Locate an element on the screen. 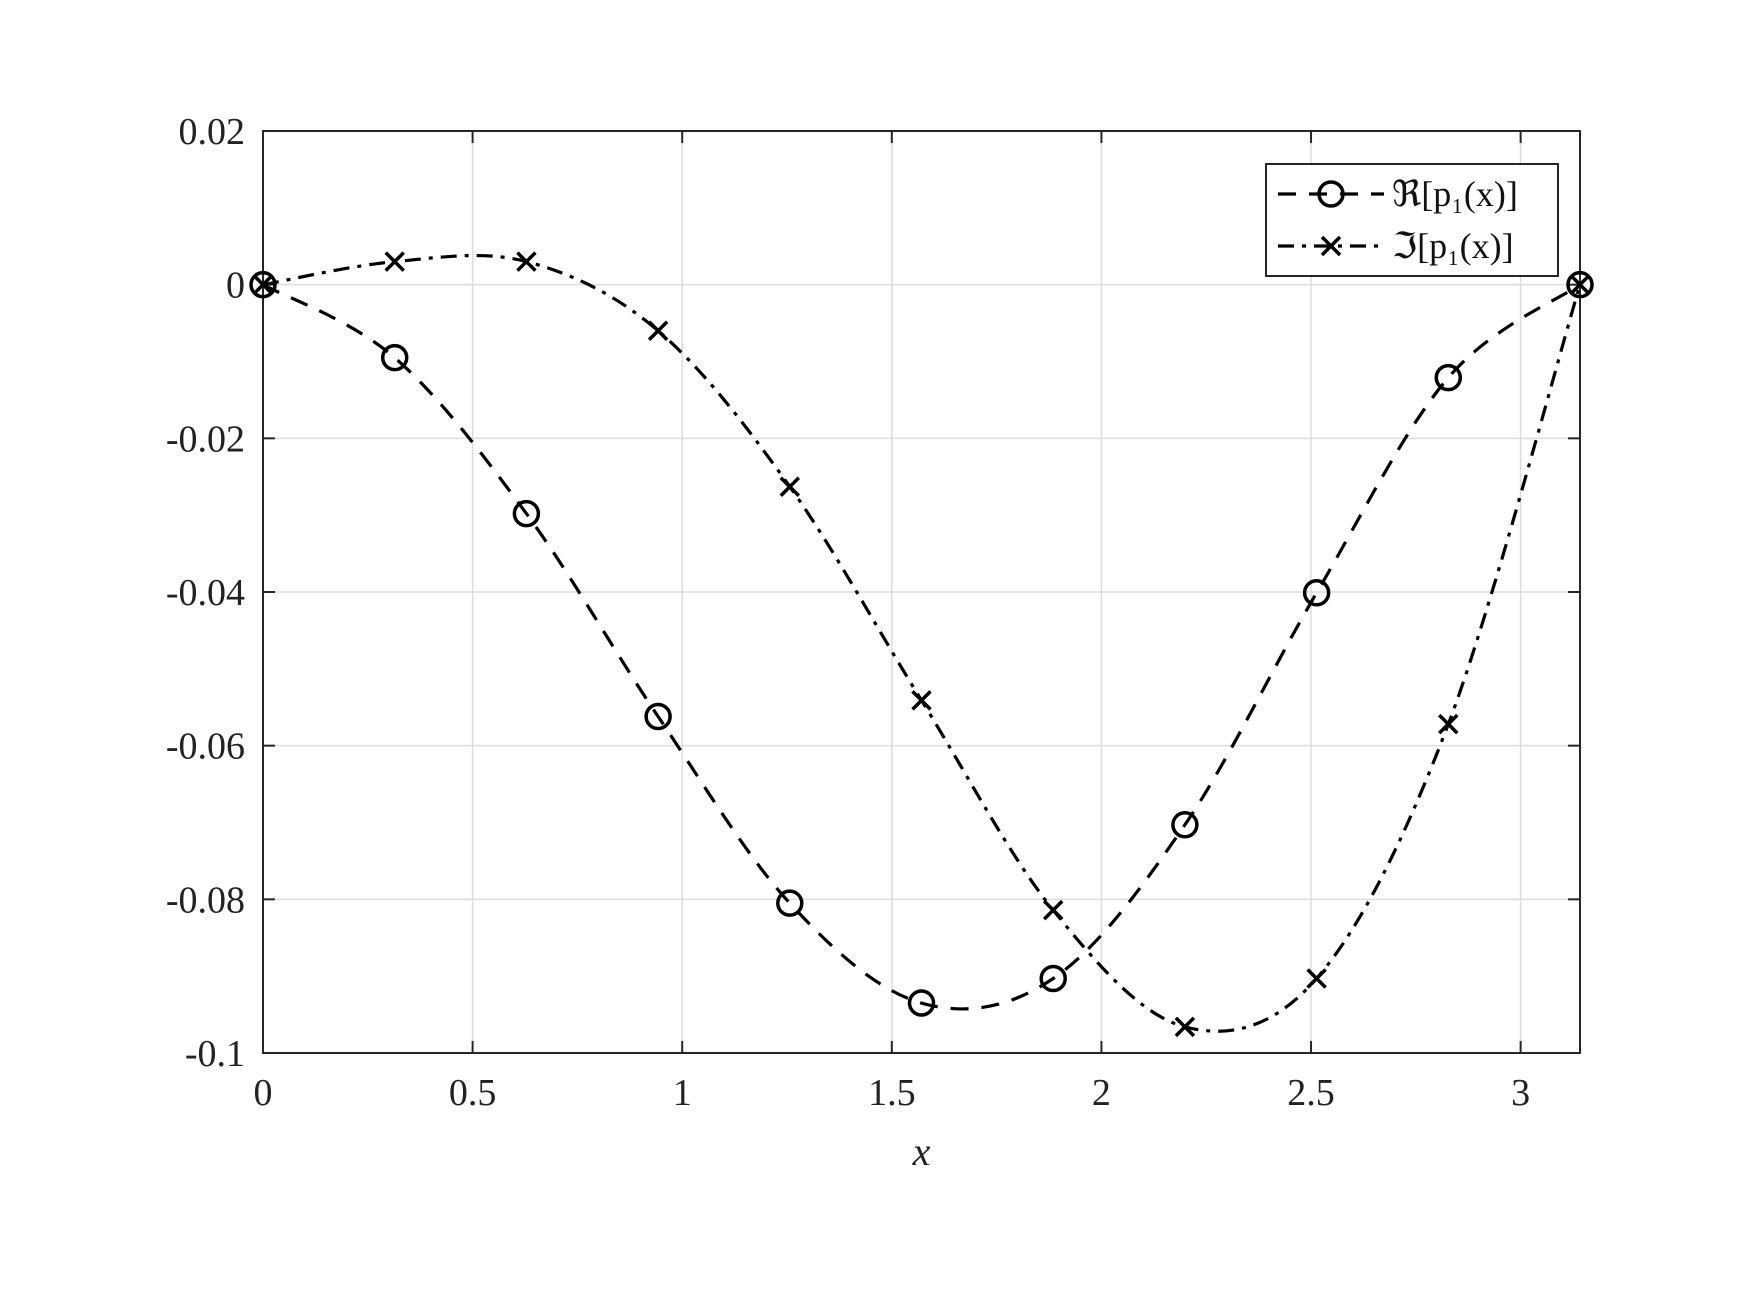  y-tick-label: 0 is located at coordinates (235, 286).